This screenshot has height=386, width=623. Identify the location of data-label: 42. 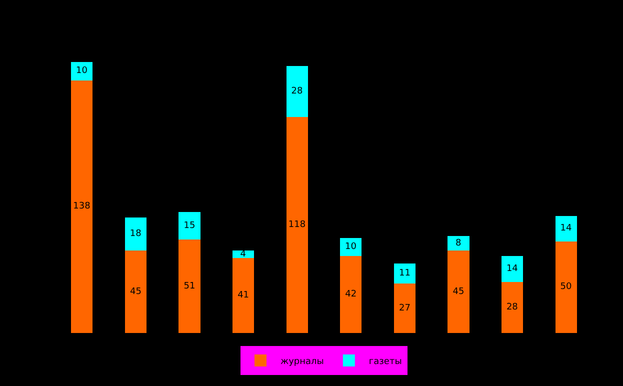
(351, 295).